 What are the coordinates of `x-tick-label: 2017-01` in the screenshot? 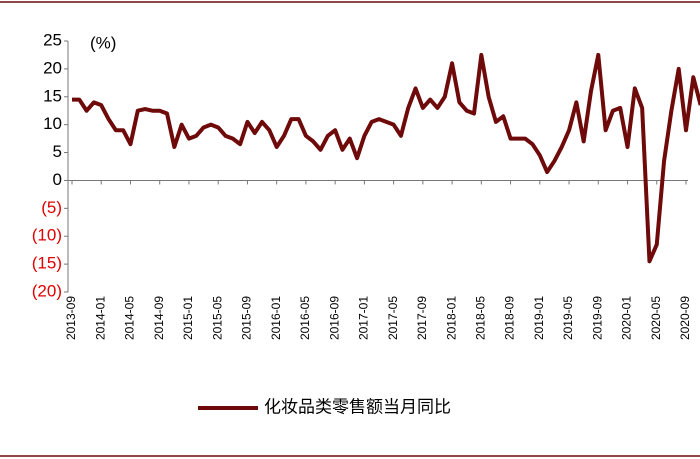 It's located at (364, 318).